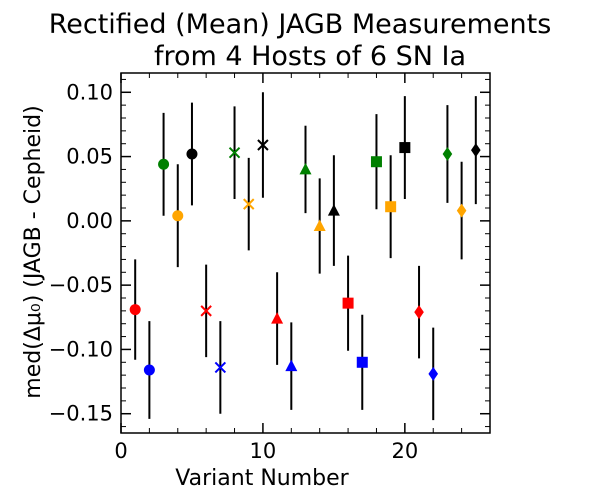 The width and height of the screenshot is (598, 499). What do you see at coordinates (405, 148) in the screenshot?
I see `black-square-marker` at bounding box center [405, 148].